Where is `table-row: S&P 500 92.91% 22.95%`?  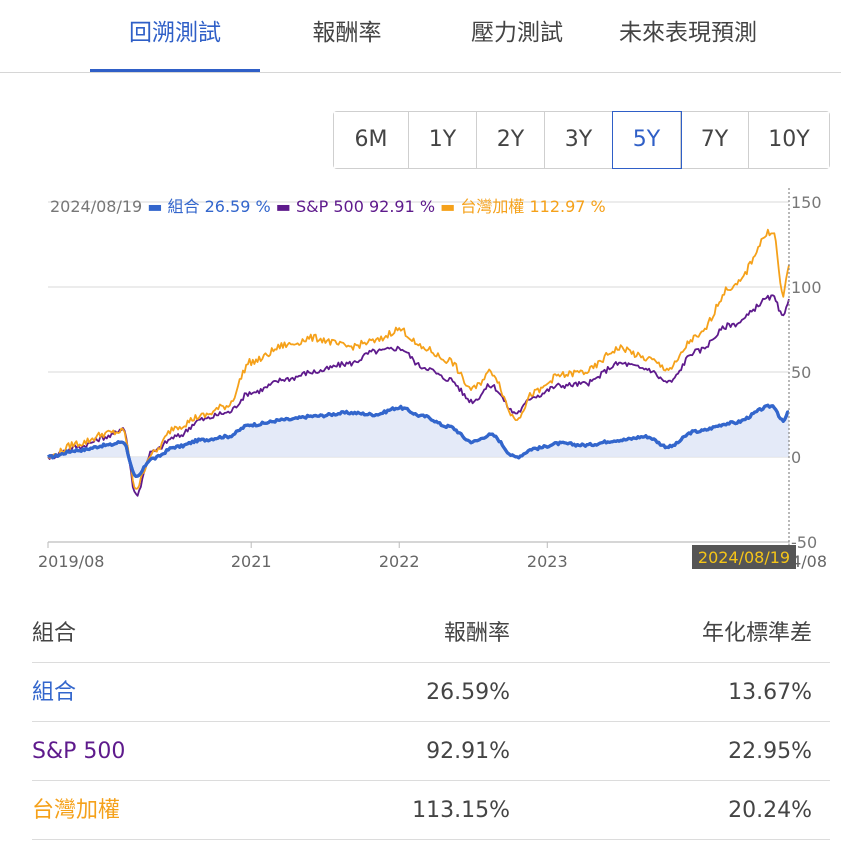
table-row: S&P 500 92.91% 22.95% is located at coordinates (431, 751).